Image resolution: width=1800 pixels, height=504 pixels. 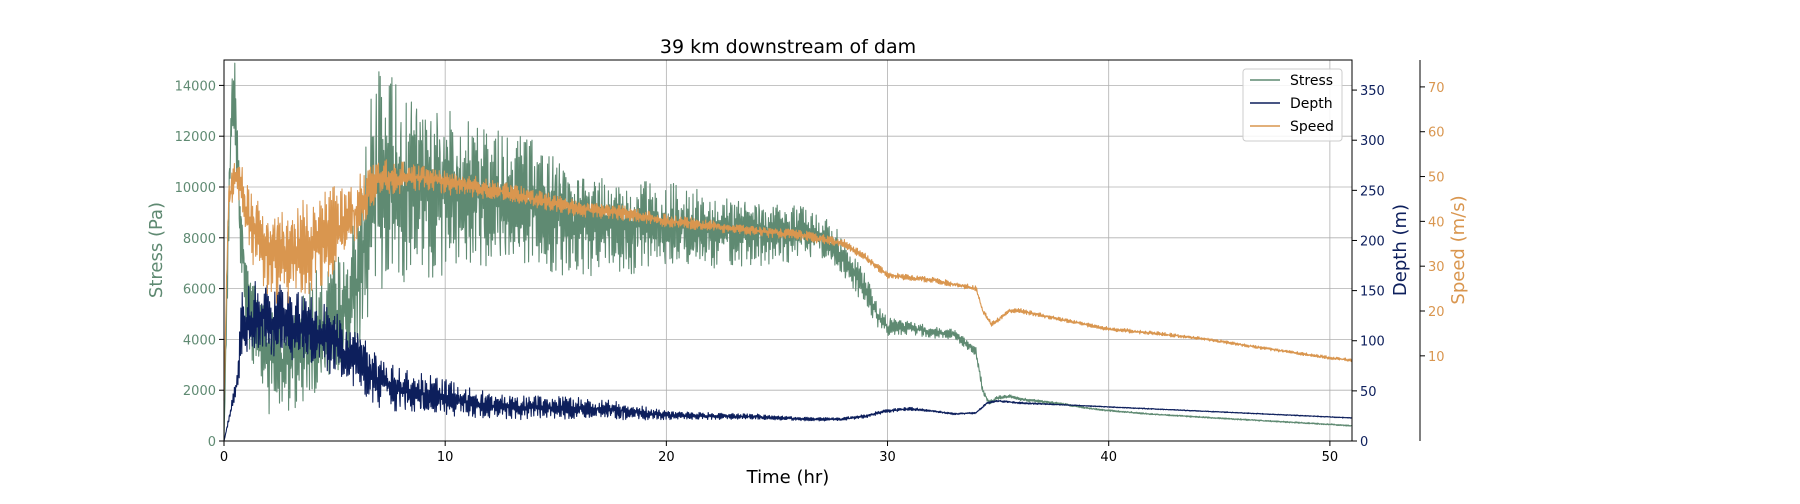 I want to click on chart-title: 39 km downstream of dam, so click(x=788, y=47).